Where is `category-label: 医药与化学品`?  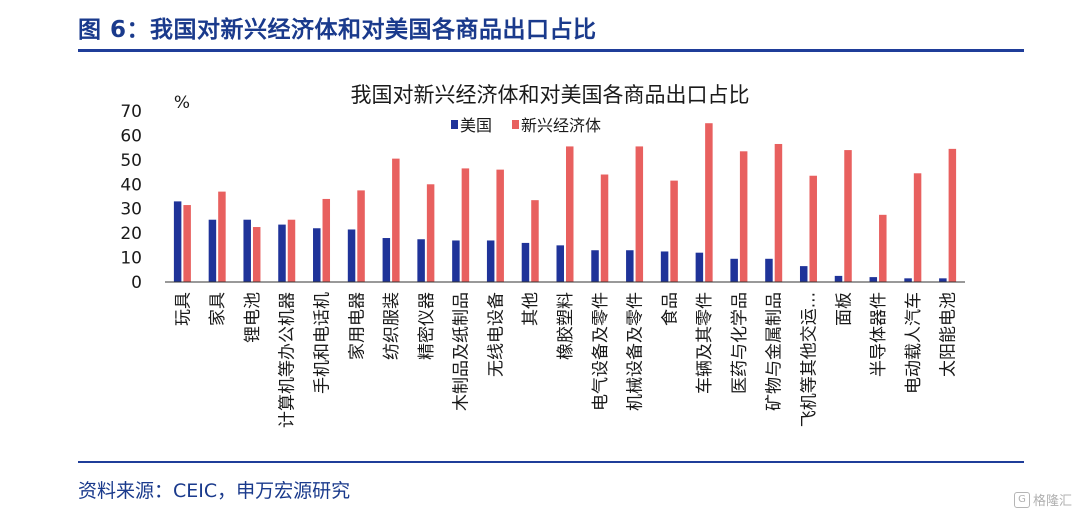
category-label: 医药与化学品 is located at coordinates (740, 343).